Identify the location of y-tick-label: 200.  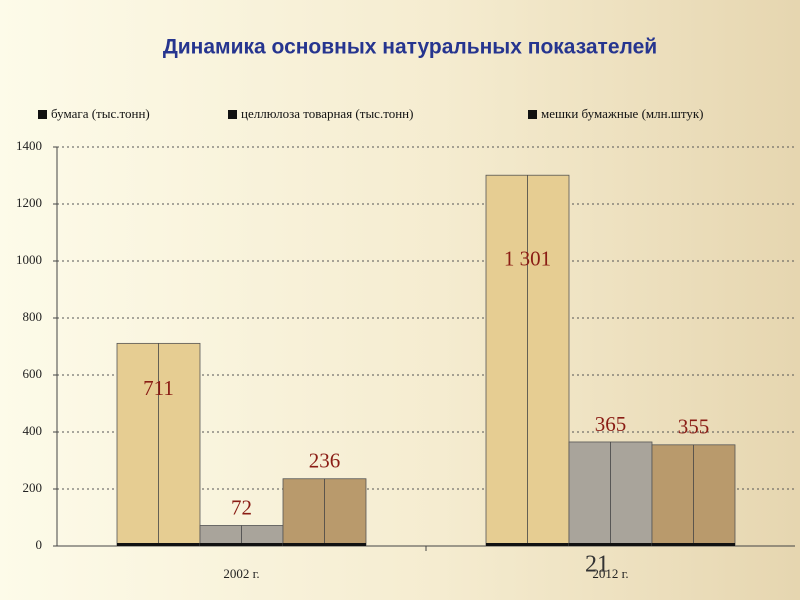
(33, 487).